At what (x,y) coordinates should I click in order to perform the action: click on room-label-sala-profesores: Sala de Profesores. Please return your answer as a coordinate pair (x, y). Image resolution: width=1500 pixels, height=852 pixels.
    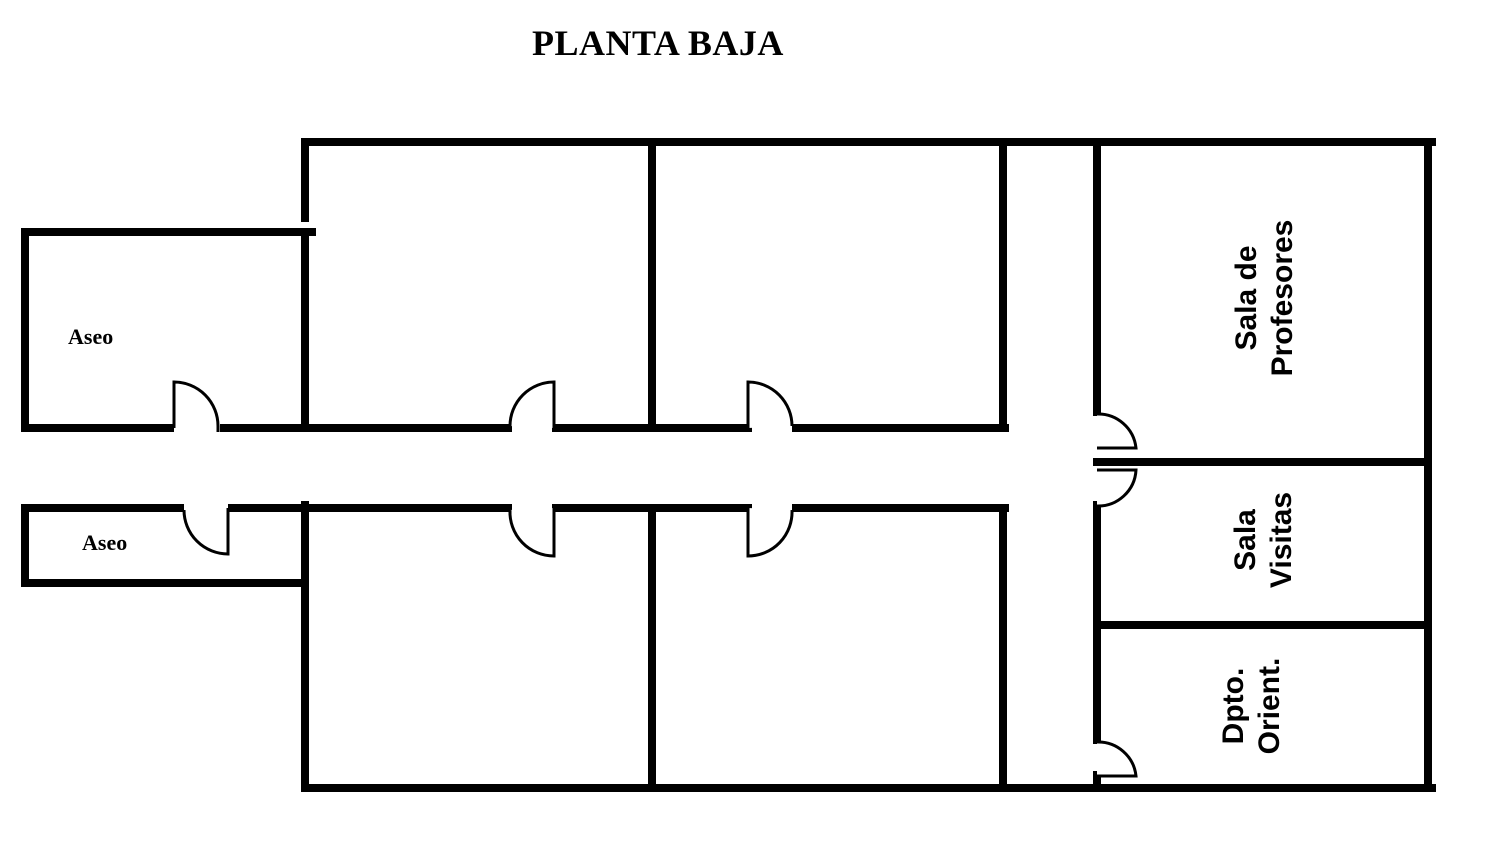
    Looking at the image, I should click on (1265, 298).